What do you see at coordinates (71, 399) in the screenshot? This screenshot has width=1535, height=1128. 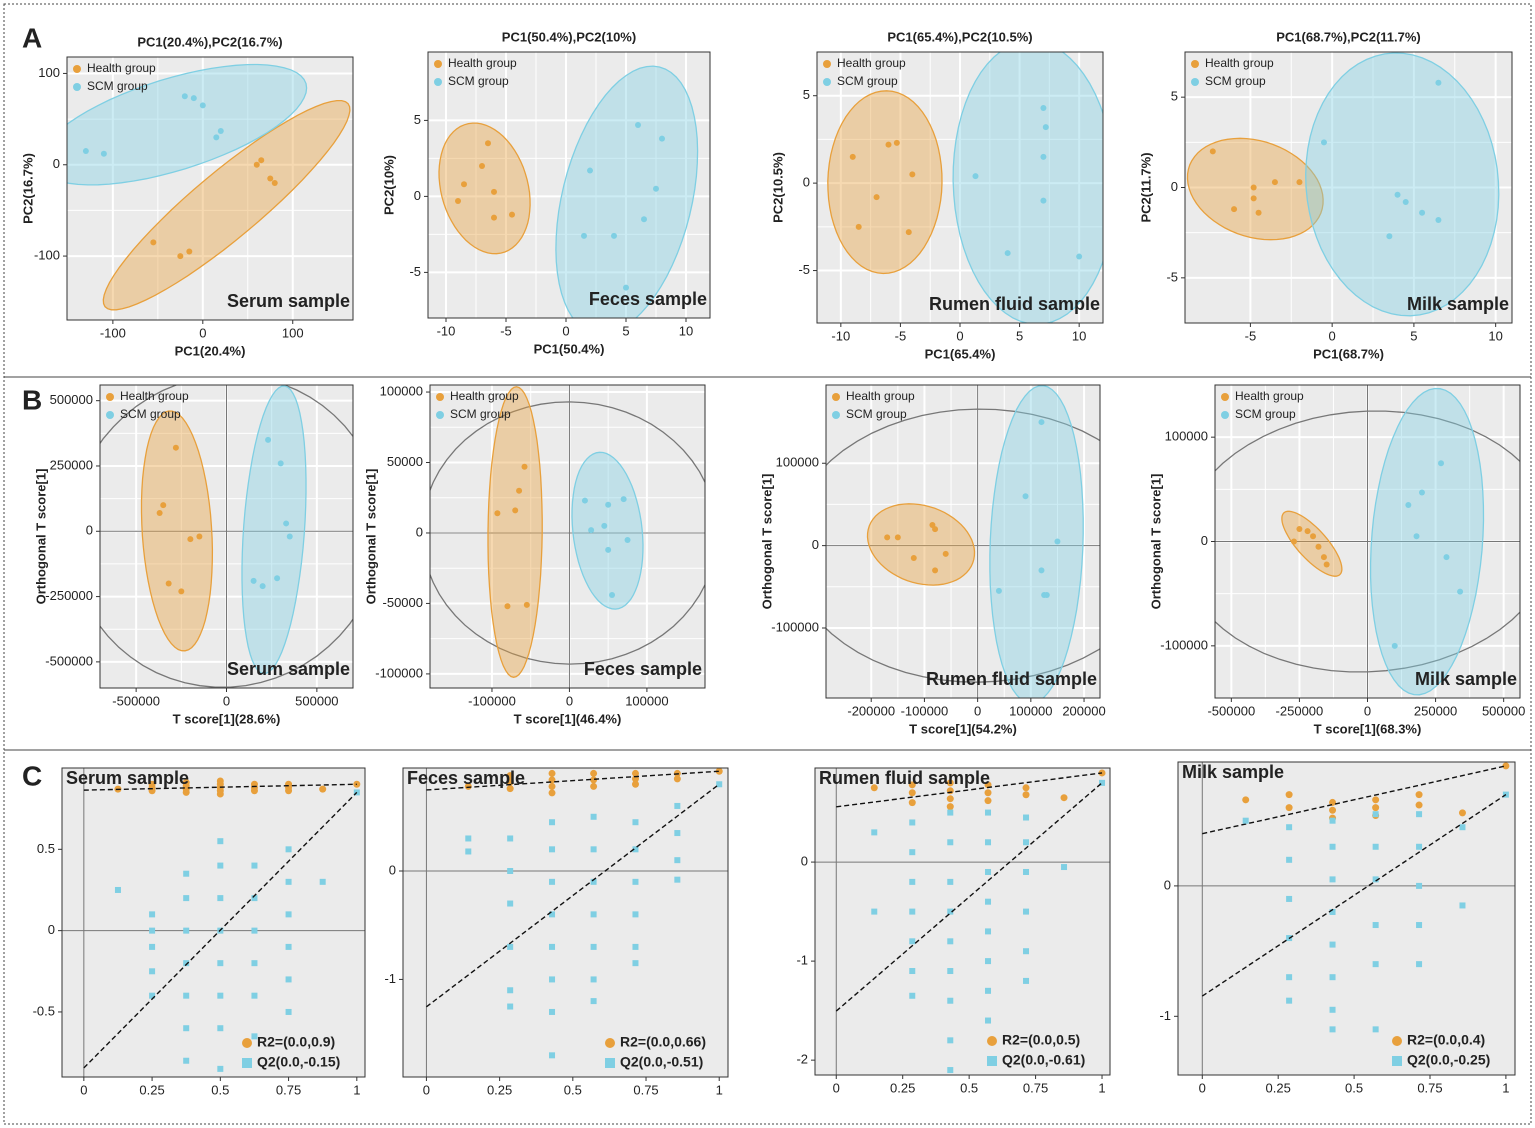 I see `y-tick-label: 500000` at bounding box center [71, 399].